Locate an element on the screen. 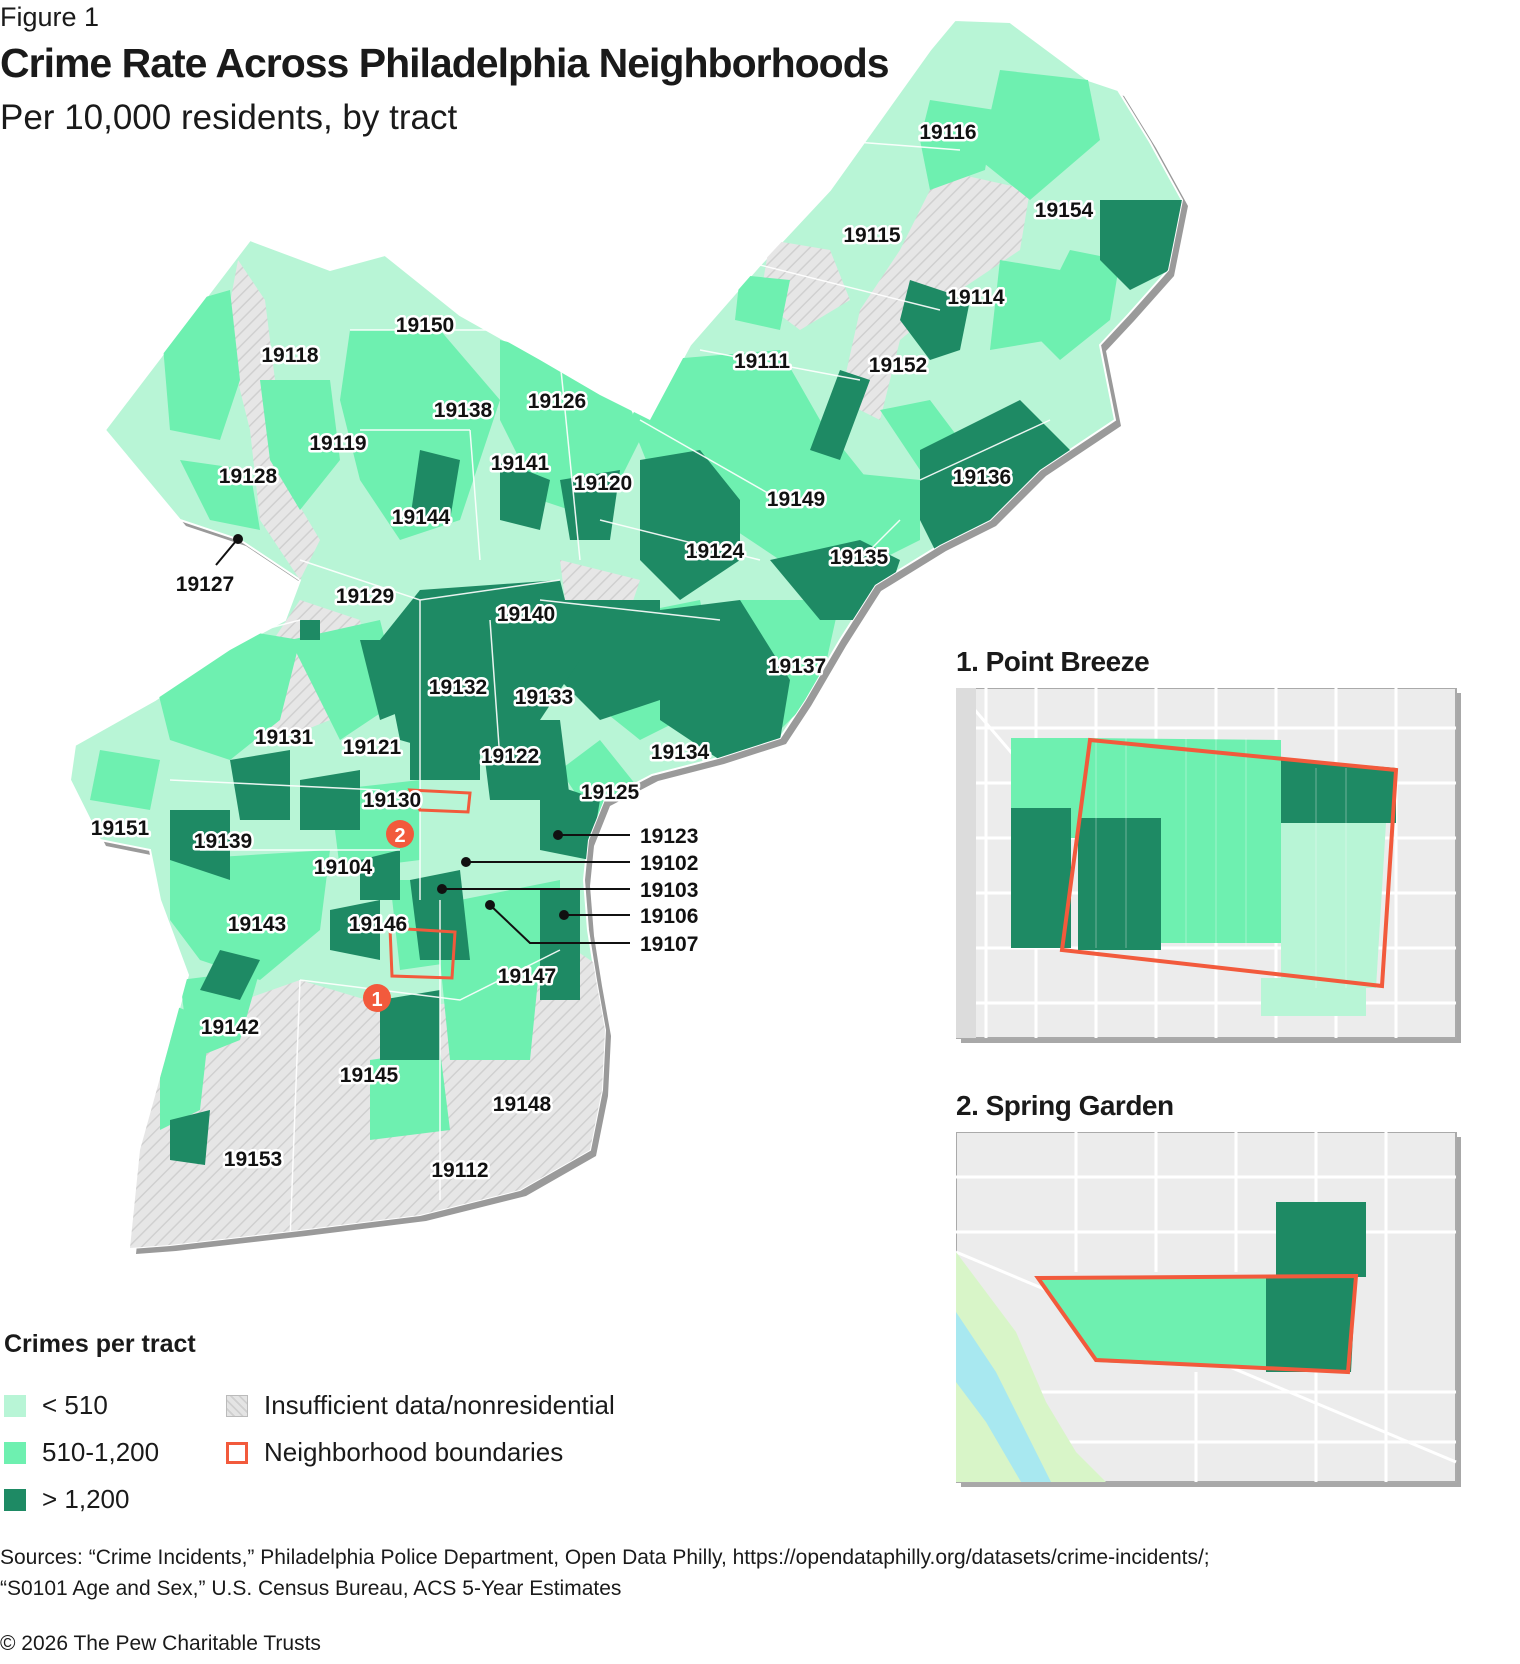 The image size is (1520, 1664). zip-label: 19125 is located at coordinates (610, 792).